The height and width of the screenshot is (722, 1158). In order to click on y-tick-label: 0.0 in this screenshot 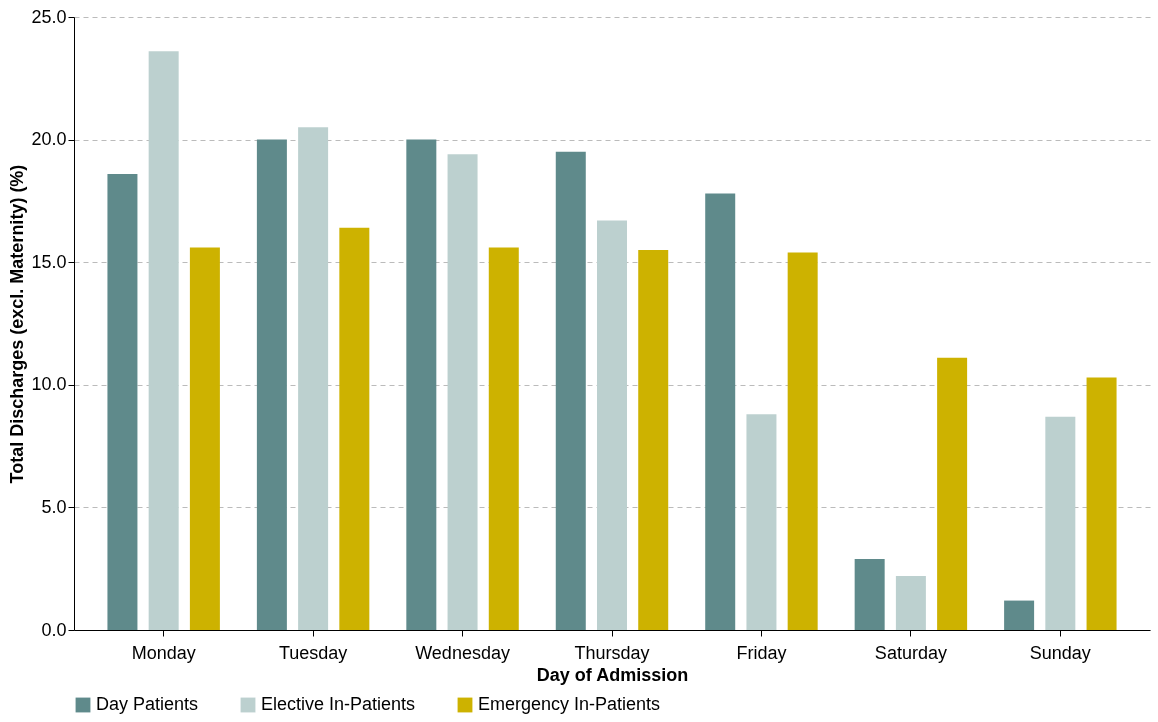, I will do `click(54, 629)`.